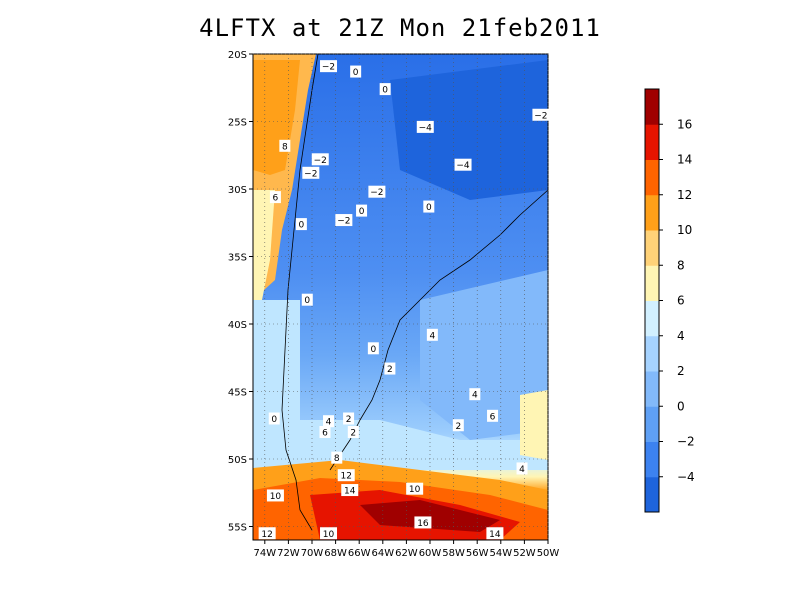 The height and width of the screenshot is (600, 800). What do you see at coordinates (237, 190) in the screenshot?
I see `lat-tick-label: 30S` at bounding box center [237, 190].